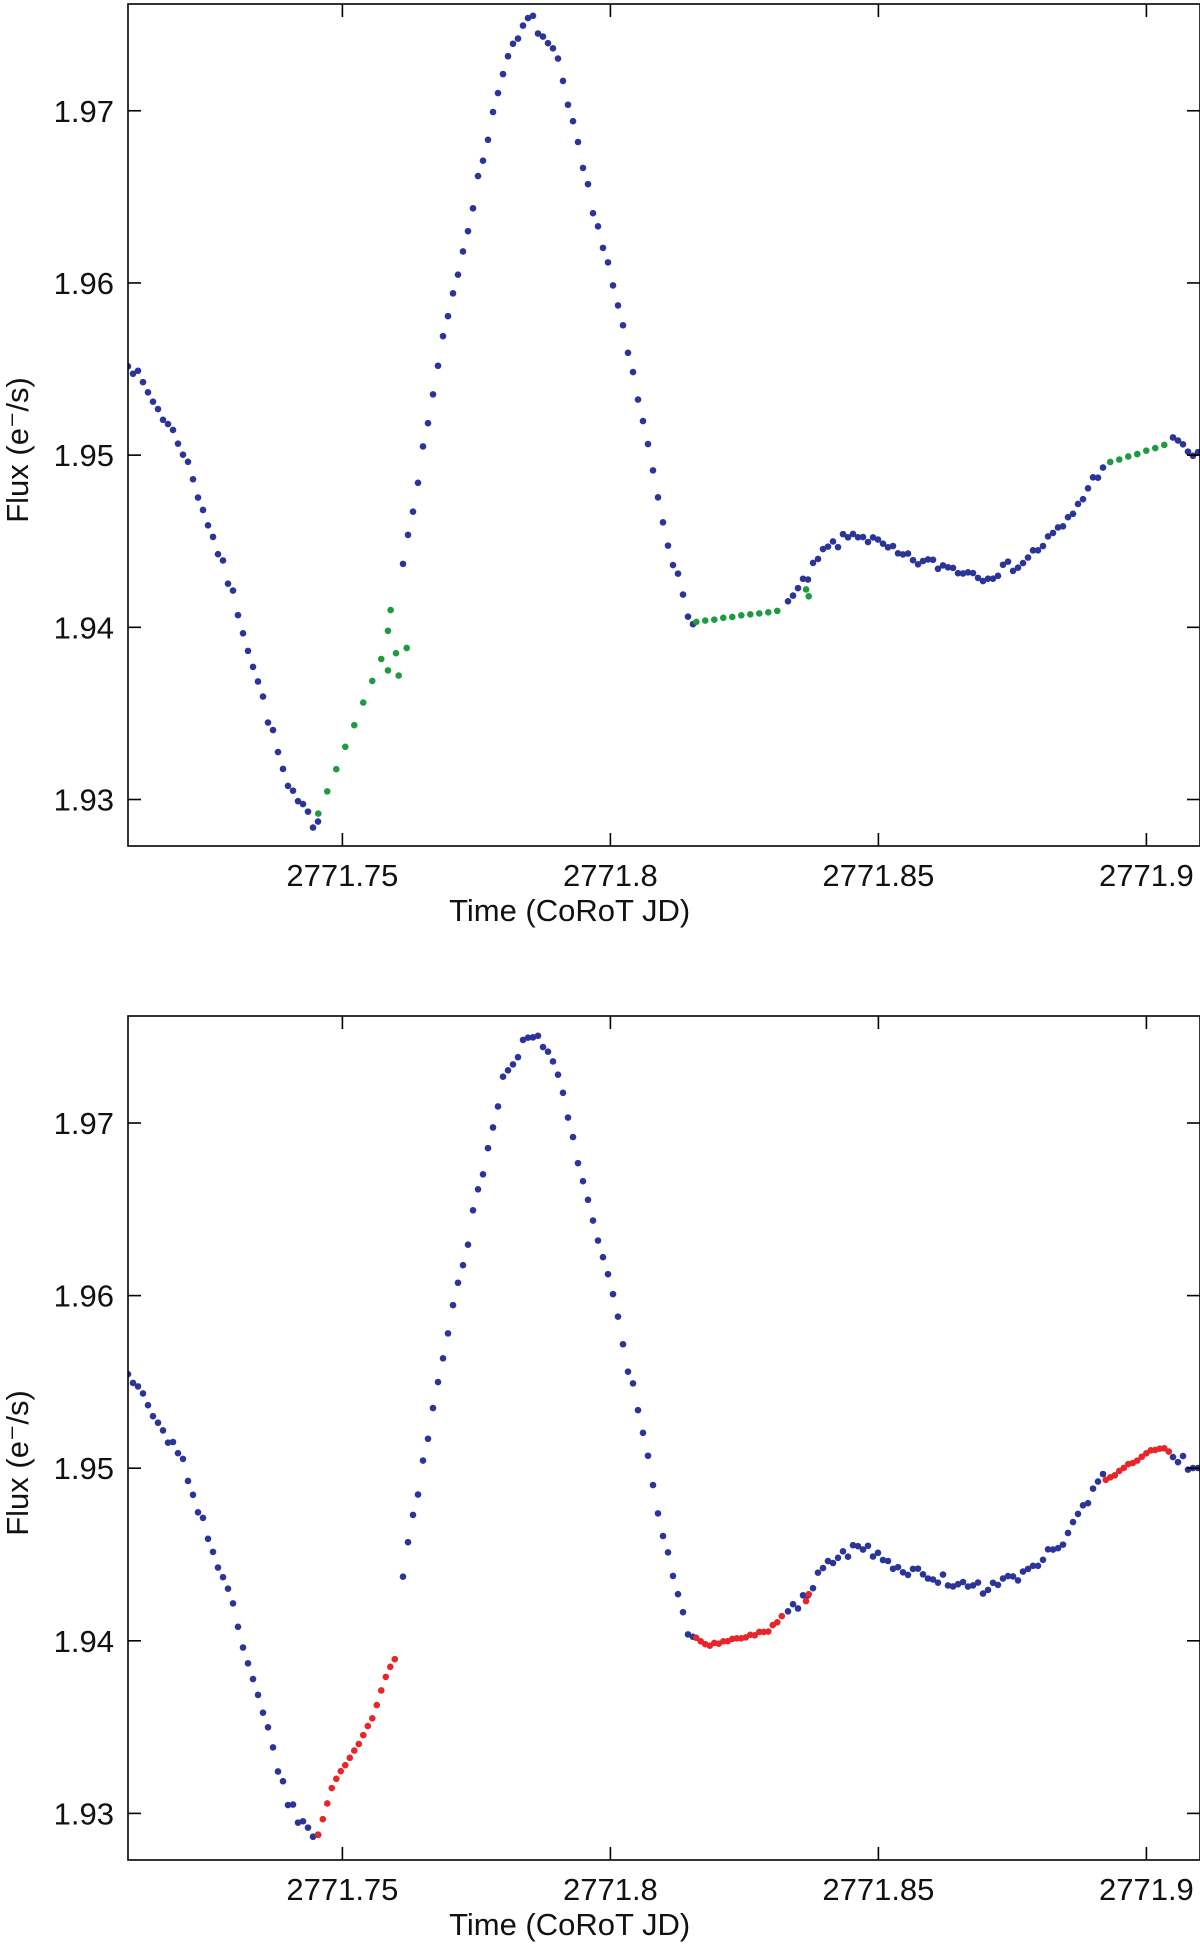 Image resolution: width=1200 pixels, height=1952 pixels. Describe the element at coordinates (610, 875) in the screenshot. I see `x-tick-label: 2771.8` at that location.